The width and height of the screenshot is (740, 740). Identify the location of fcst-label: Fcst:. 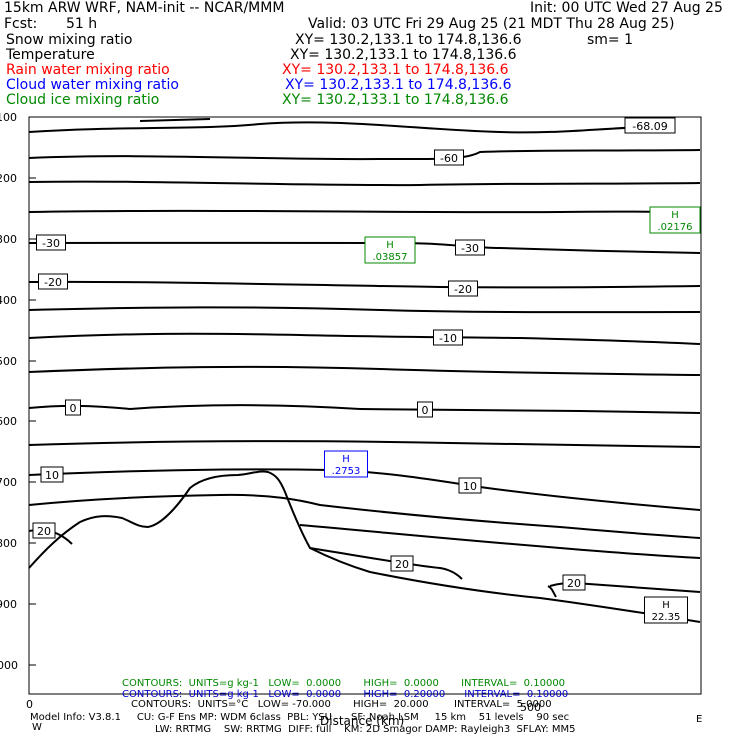
(21, 24).